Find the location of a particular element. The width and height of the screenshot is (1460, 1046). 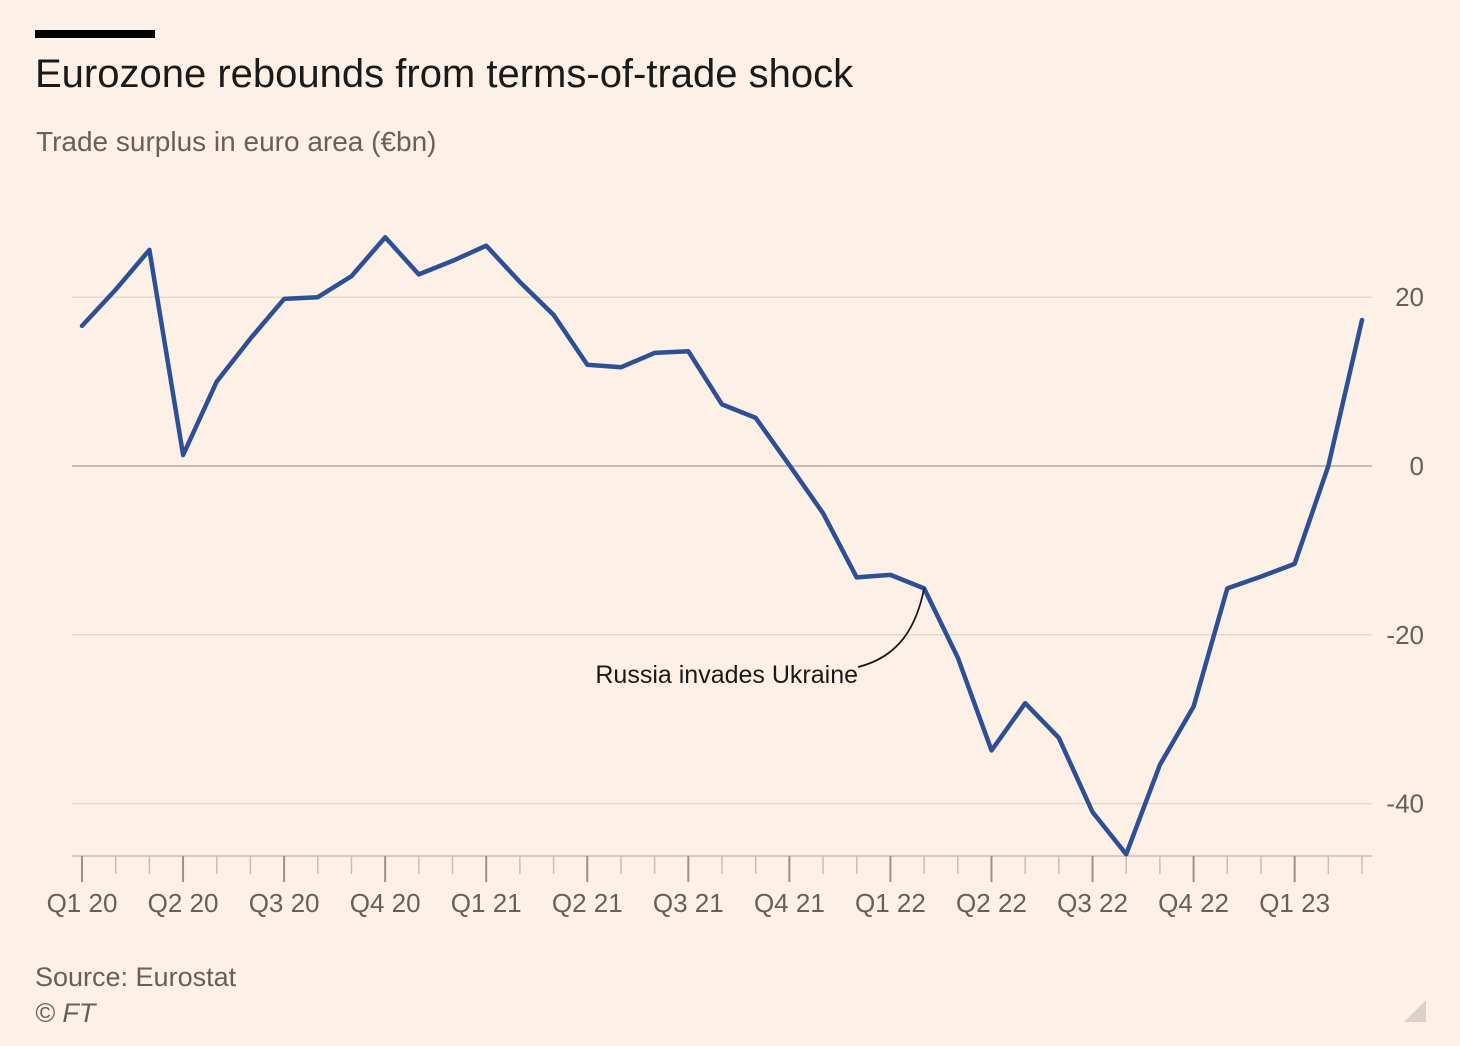

annotation-layer: Russia invades Ukraine is located at coordinates (760, 638).